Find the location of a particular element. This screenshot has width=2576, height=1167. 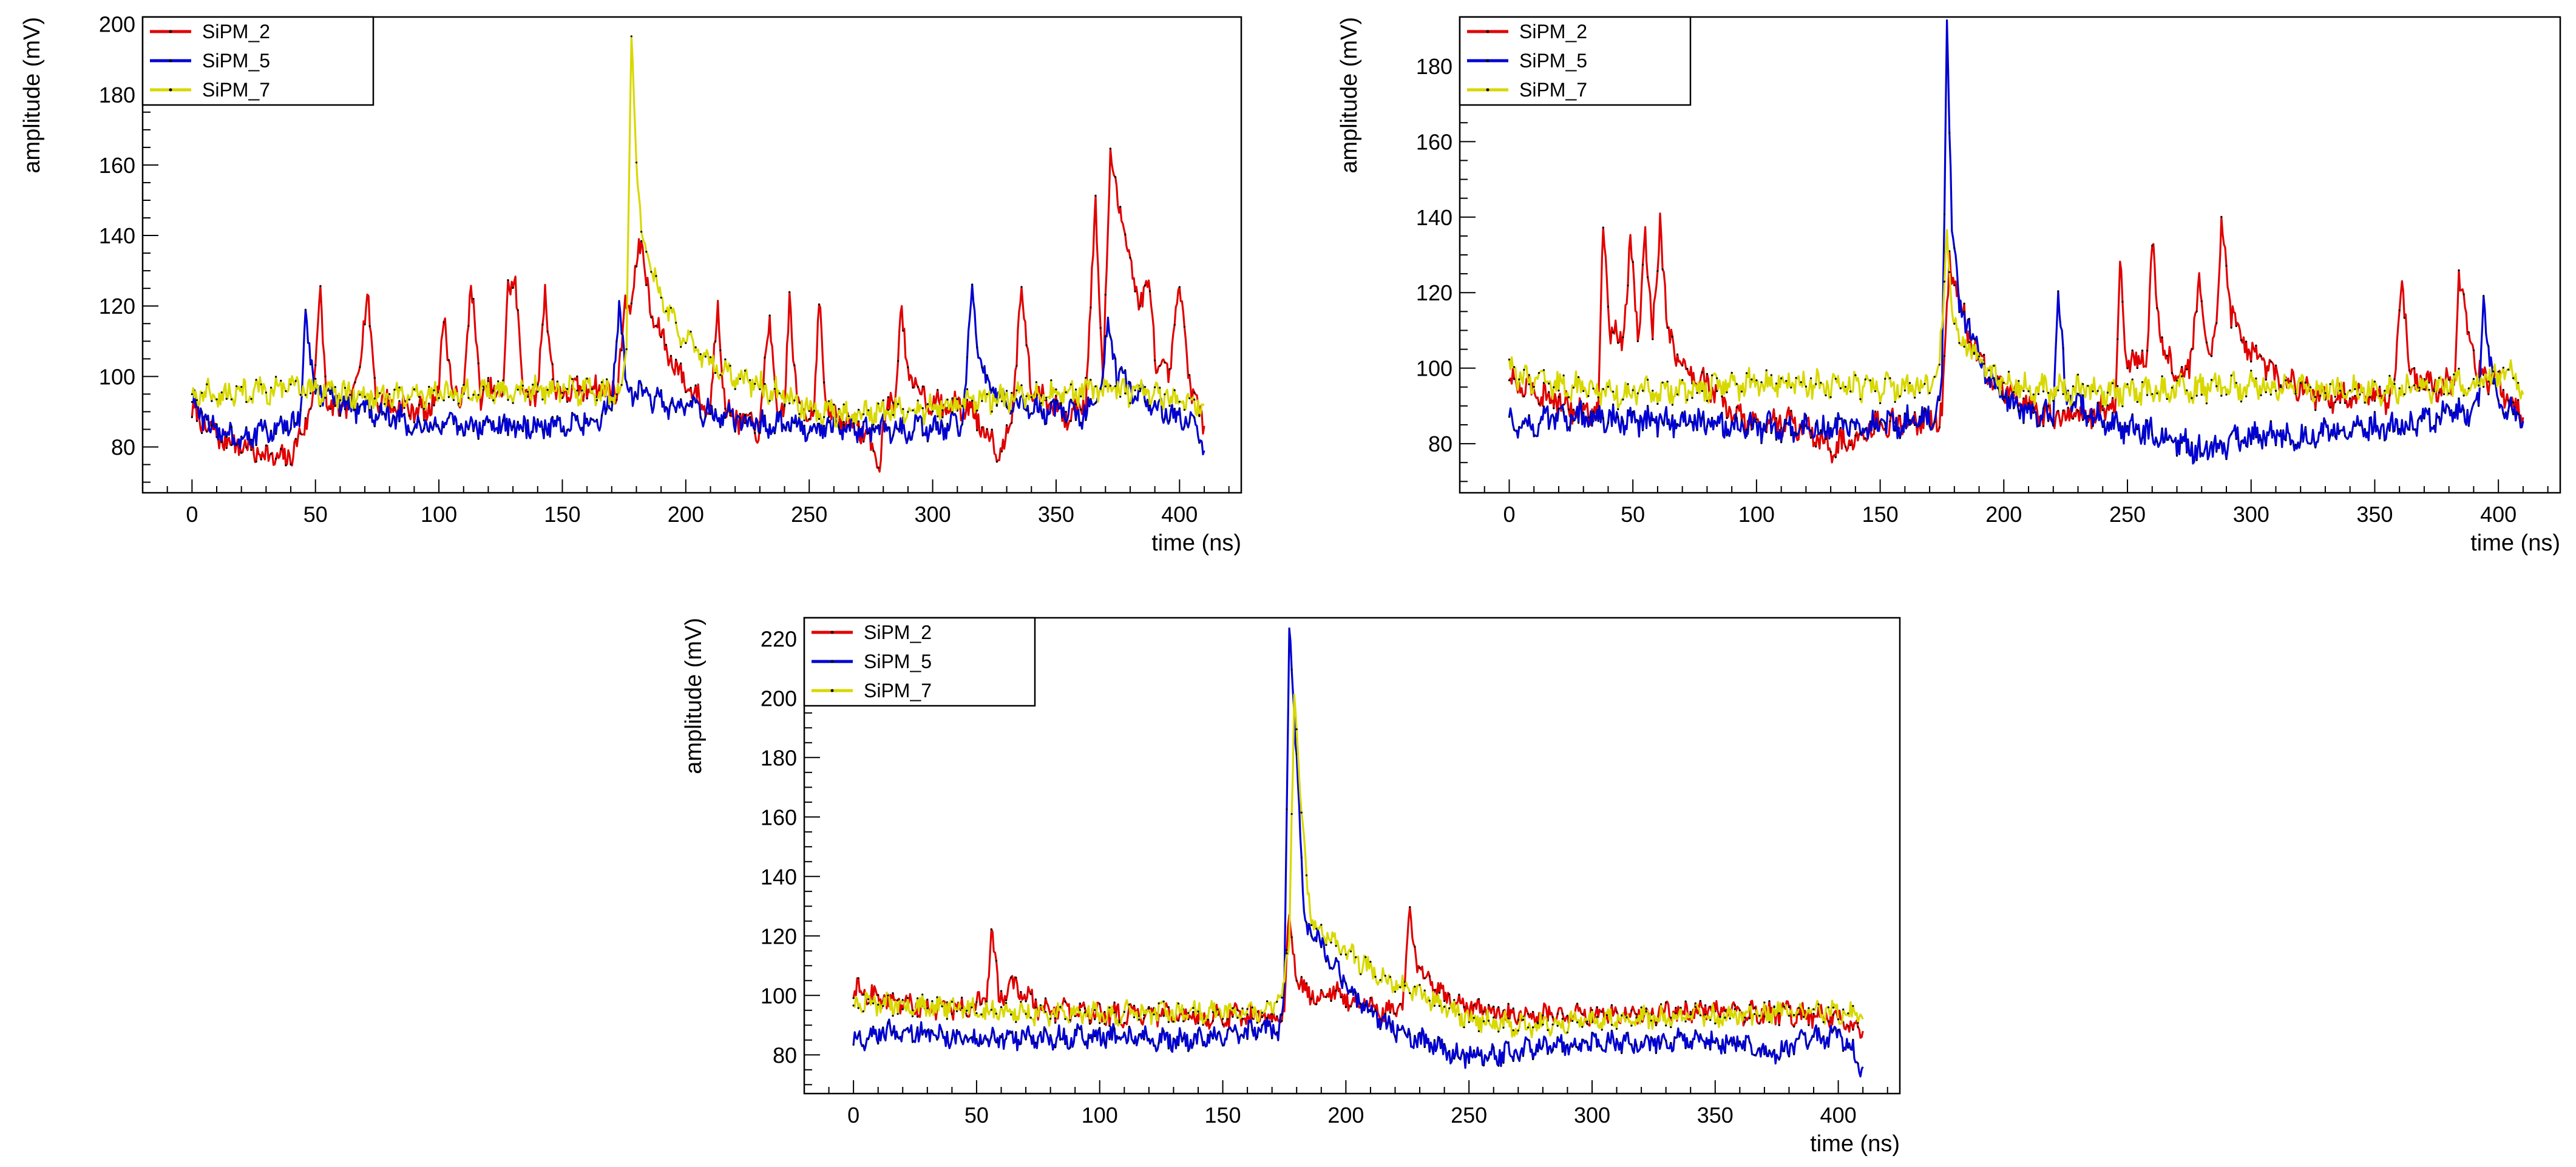

x-tick-label: 200 is located at coordinates (1346, 1115).